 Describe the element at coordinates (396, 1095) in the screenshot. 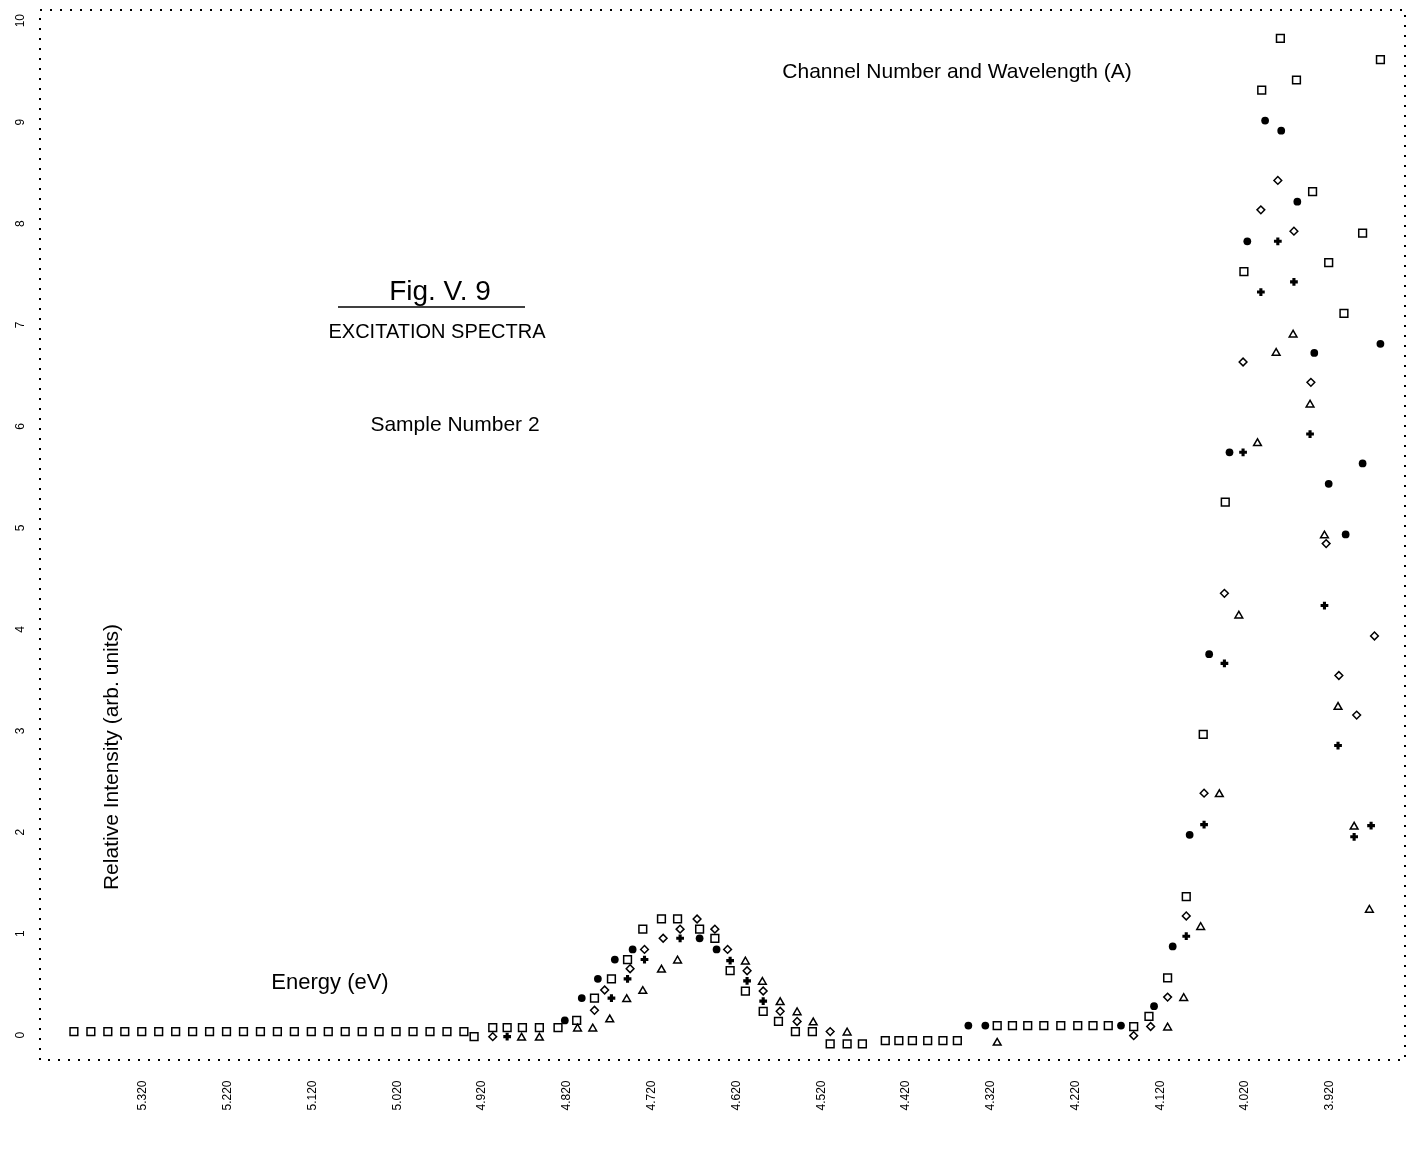

I see `x-tick-label: 5.020` at that location.